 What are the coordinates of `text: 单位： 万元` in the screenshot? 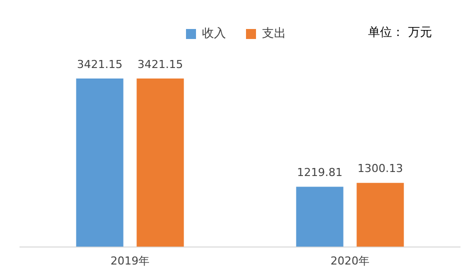 It's located at (400, 32).